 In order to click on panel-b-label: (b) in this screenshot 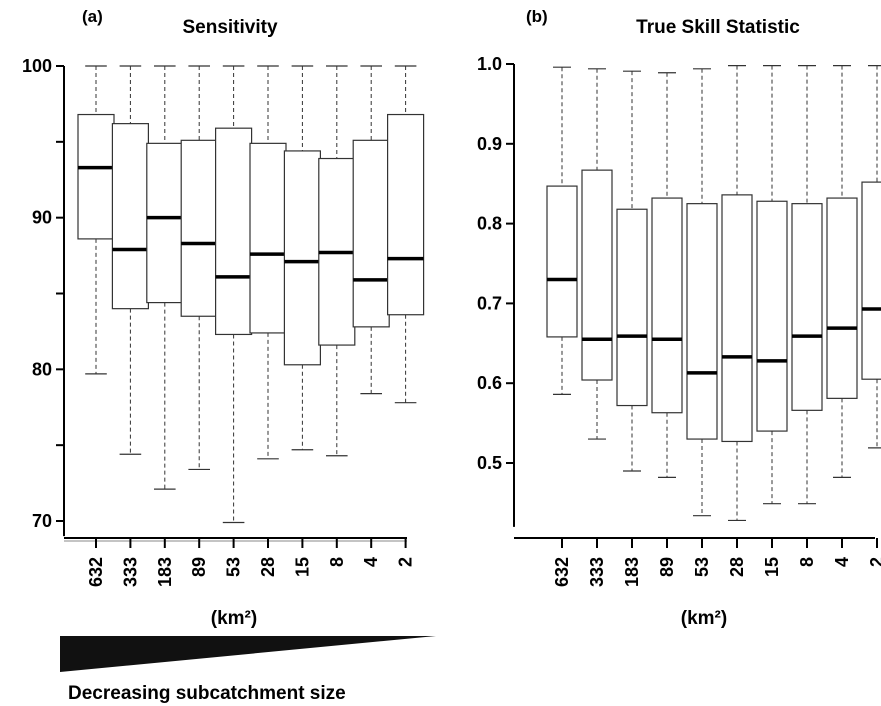, I will do `click(537, 16)`.